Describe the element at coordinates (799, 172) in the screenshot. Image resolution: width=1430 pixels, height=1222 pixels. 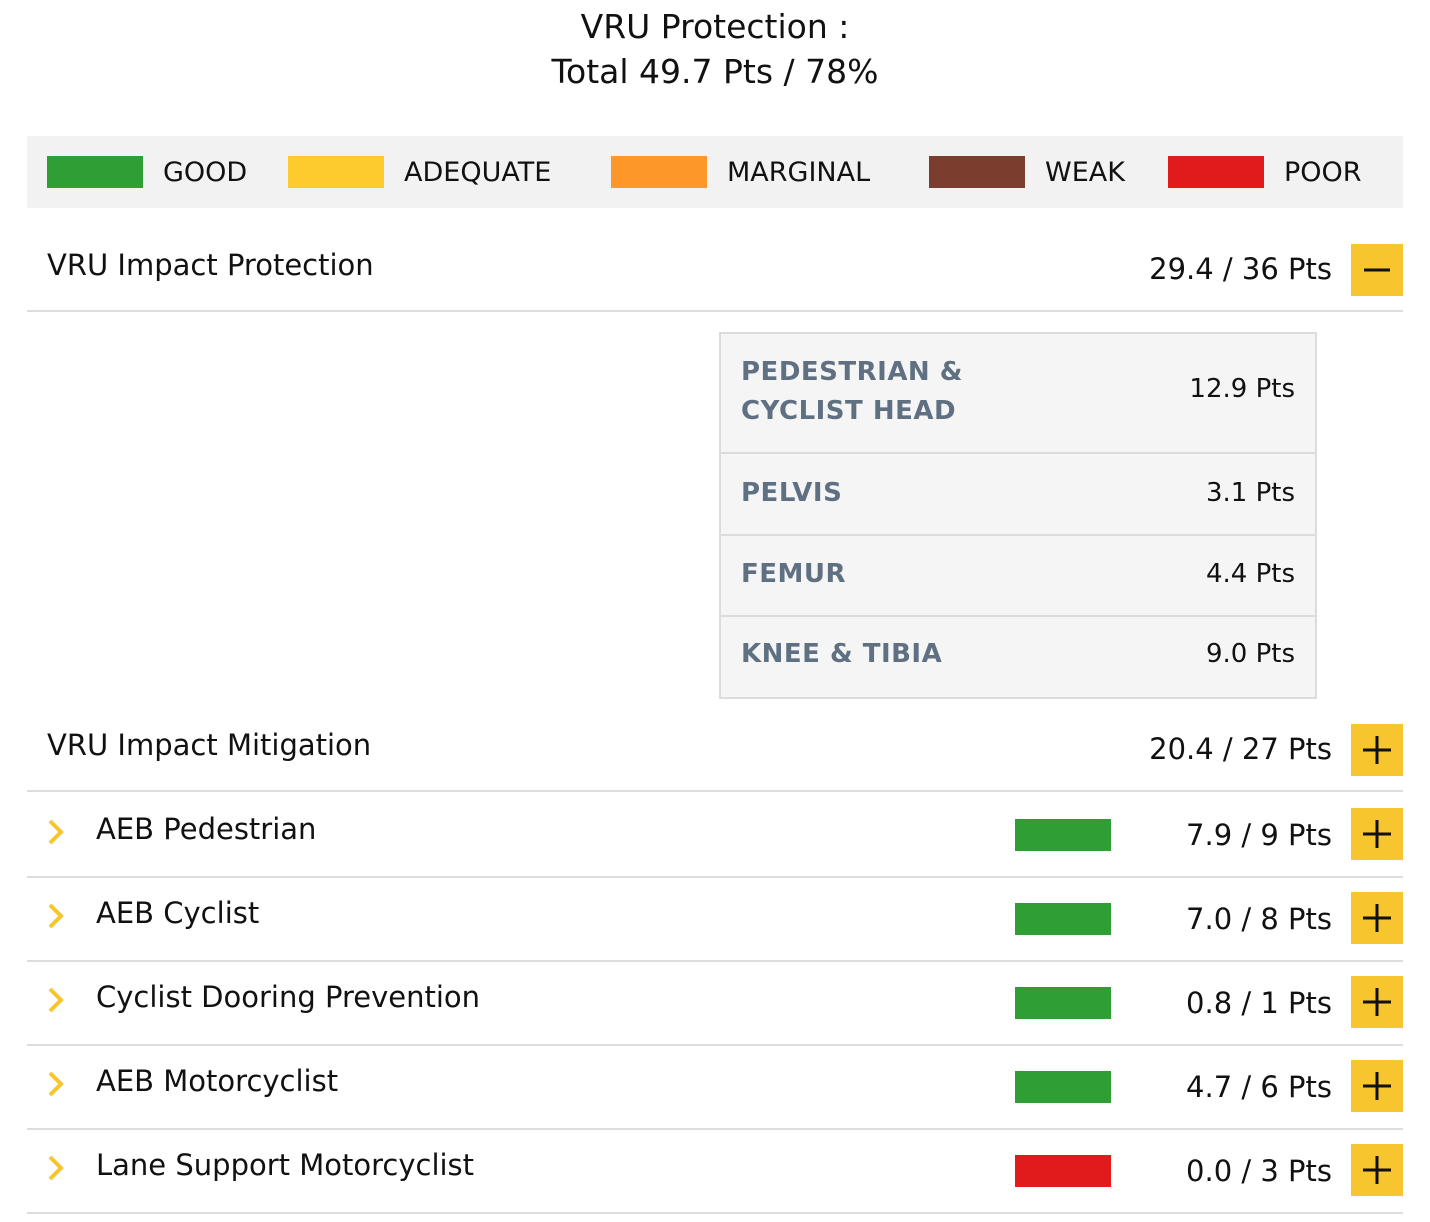
I see `legend-label-marginal: MARGINAL` at that location.